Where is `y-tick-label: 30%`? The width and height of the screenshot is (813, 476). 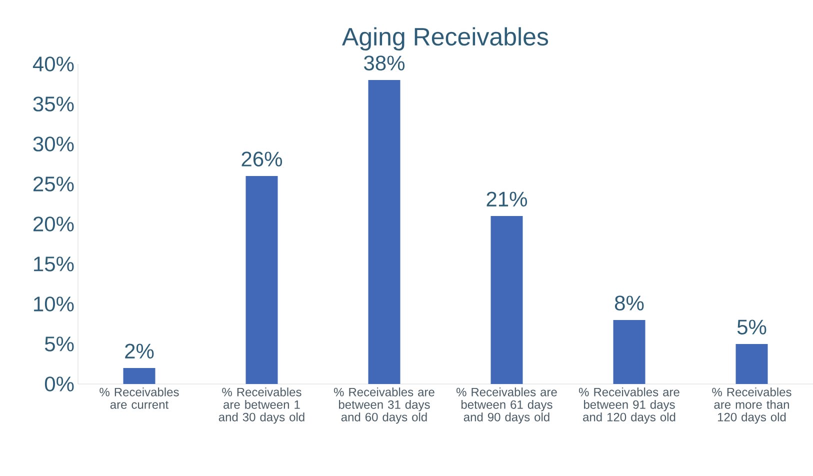
y-tick-label: 30% is located at coordinates (53, 144).